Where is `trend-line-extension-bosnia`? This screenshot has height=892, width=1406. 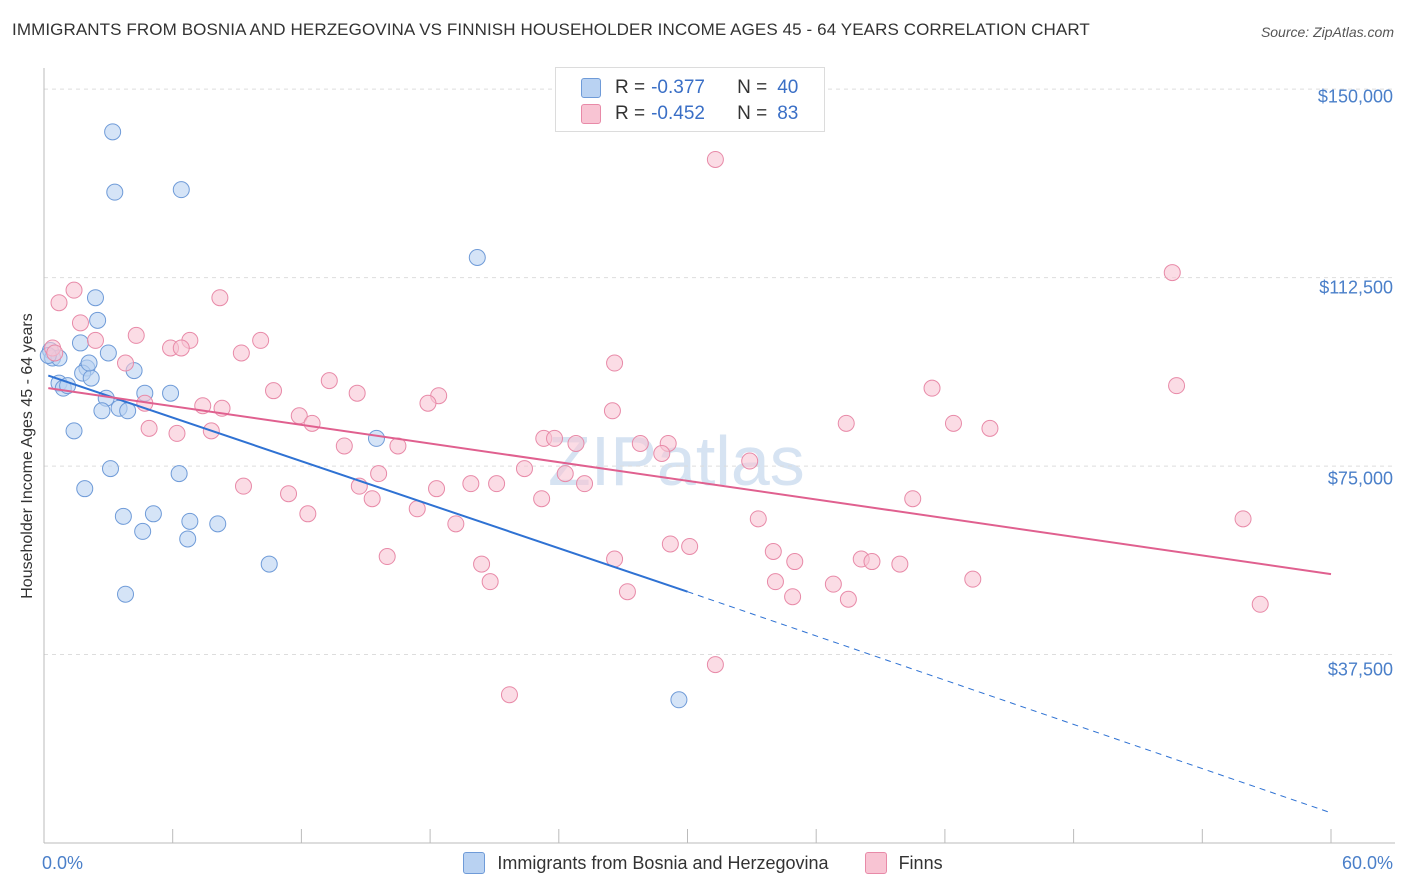
trend-line-extension-bosnia is located at coordinates (1009, 702).